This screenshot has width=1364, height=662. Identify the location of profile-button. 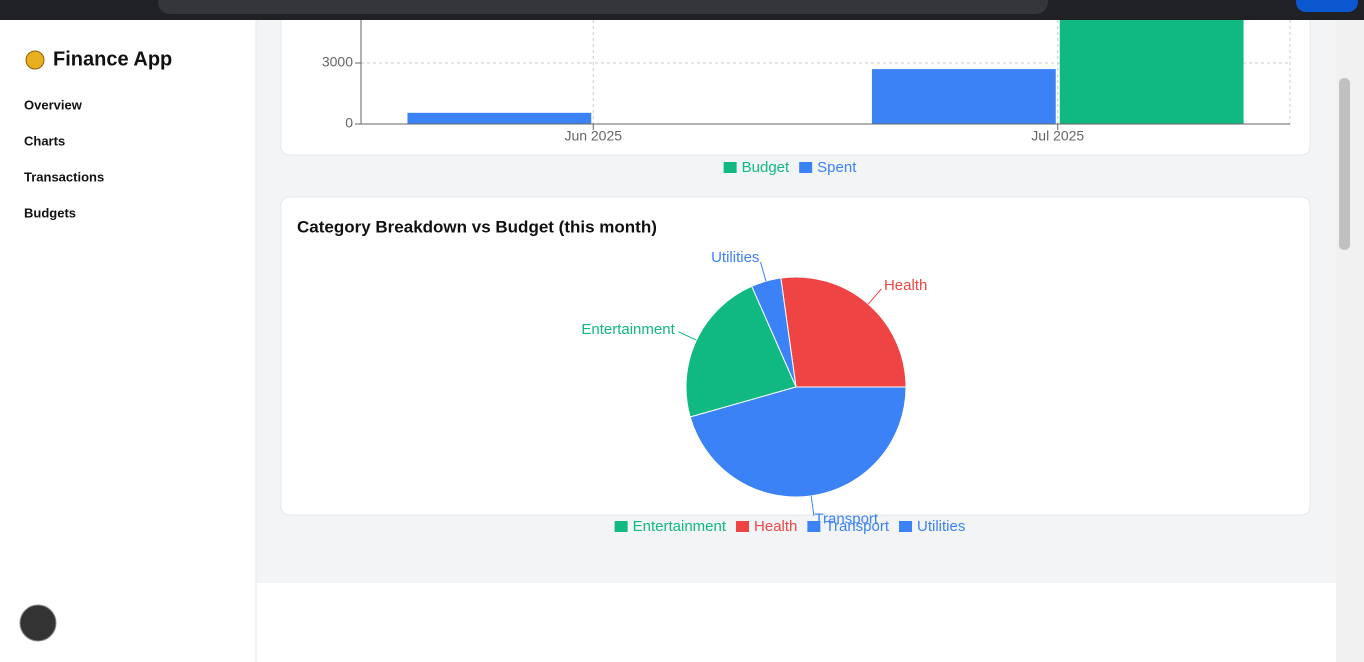
(1327, 6).